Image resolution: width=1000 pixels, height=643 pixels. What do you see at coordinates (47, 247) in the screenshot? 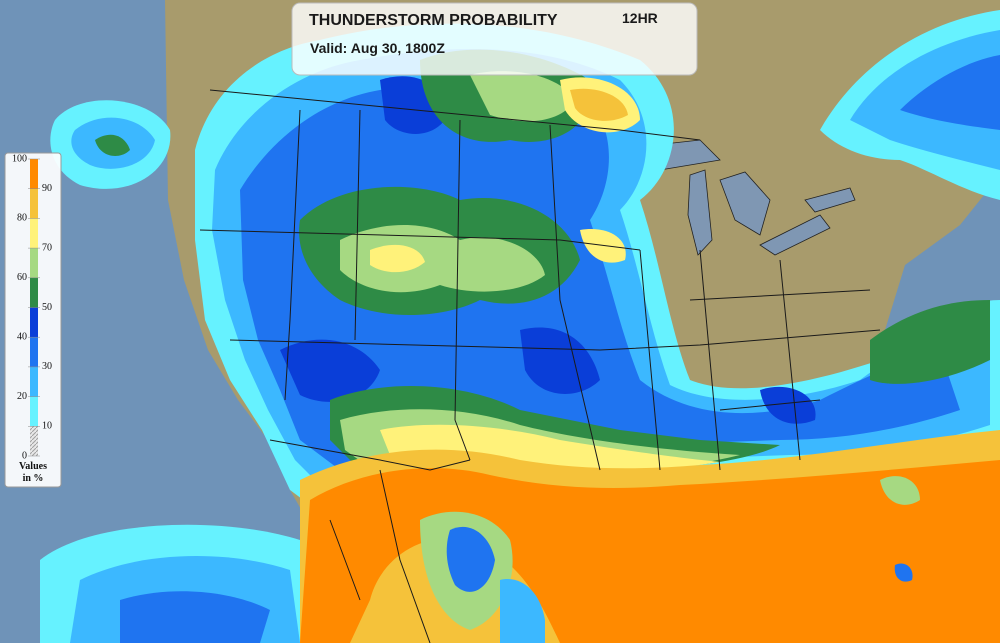
I see `legend-label: 70` at bounding box center [47, 247].